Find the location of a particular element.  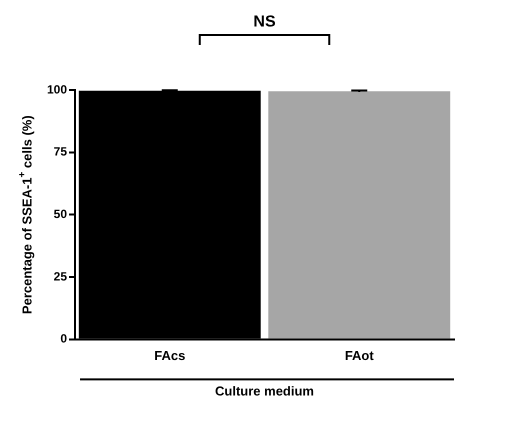

y-tick-label: 100 is located at coordinates (57, 89).